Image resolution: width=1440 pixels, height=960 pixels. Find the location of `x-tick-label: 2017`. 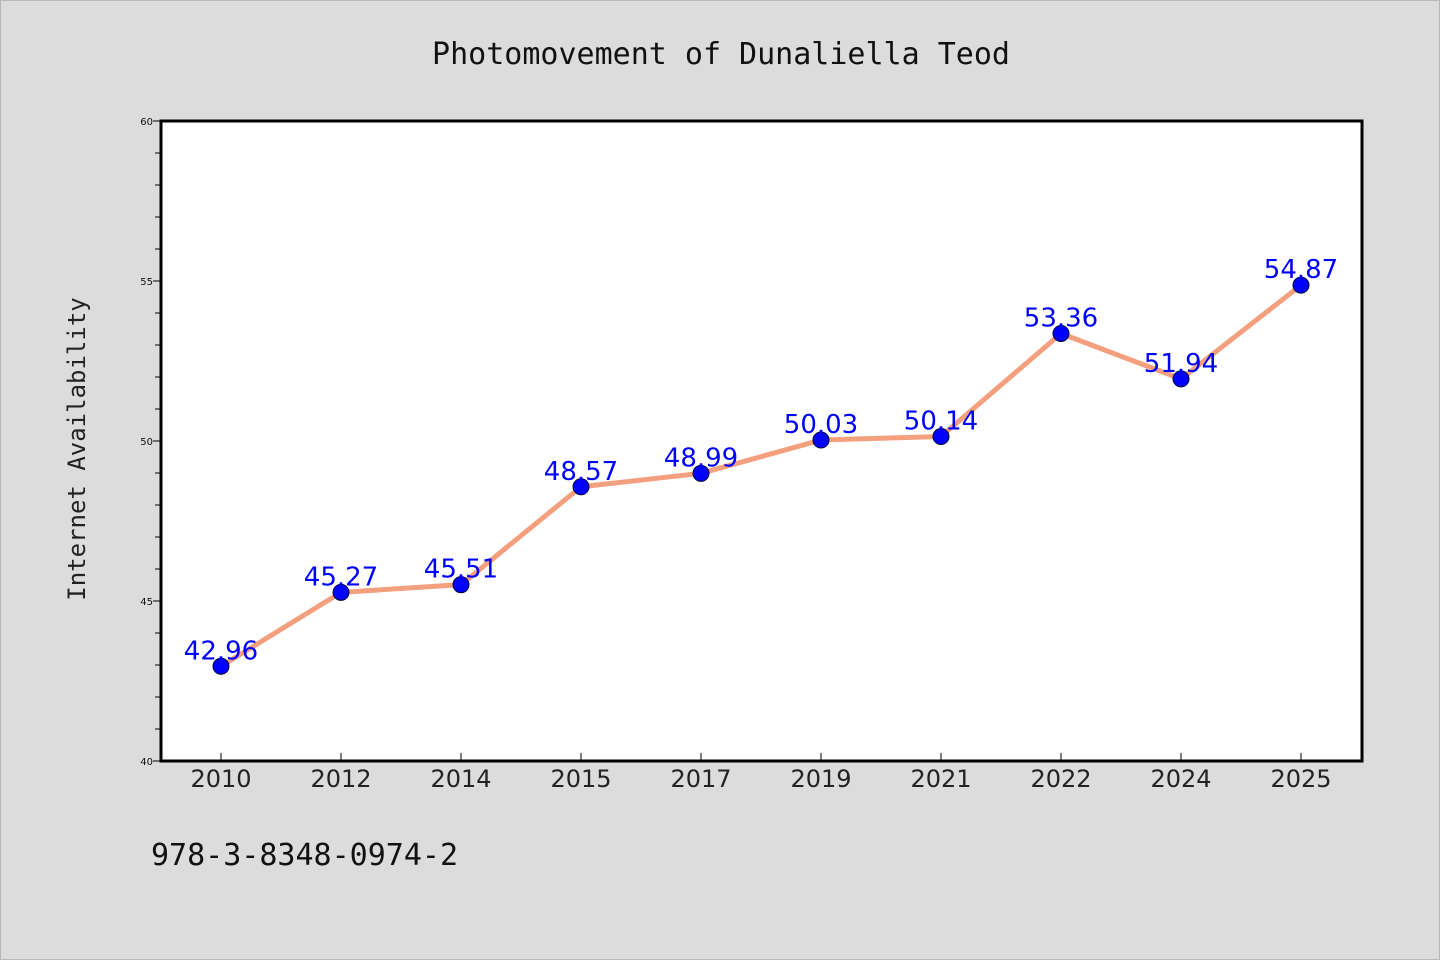

x-tick-label: 2017 is located at coordinates (700, 779).